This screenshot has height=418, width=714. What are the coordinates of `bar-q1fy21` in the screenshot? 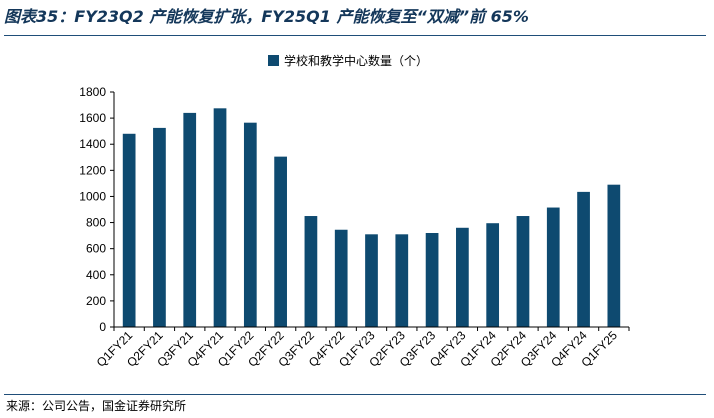 It's located at (129, 230).